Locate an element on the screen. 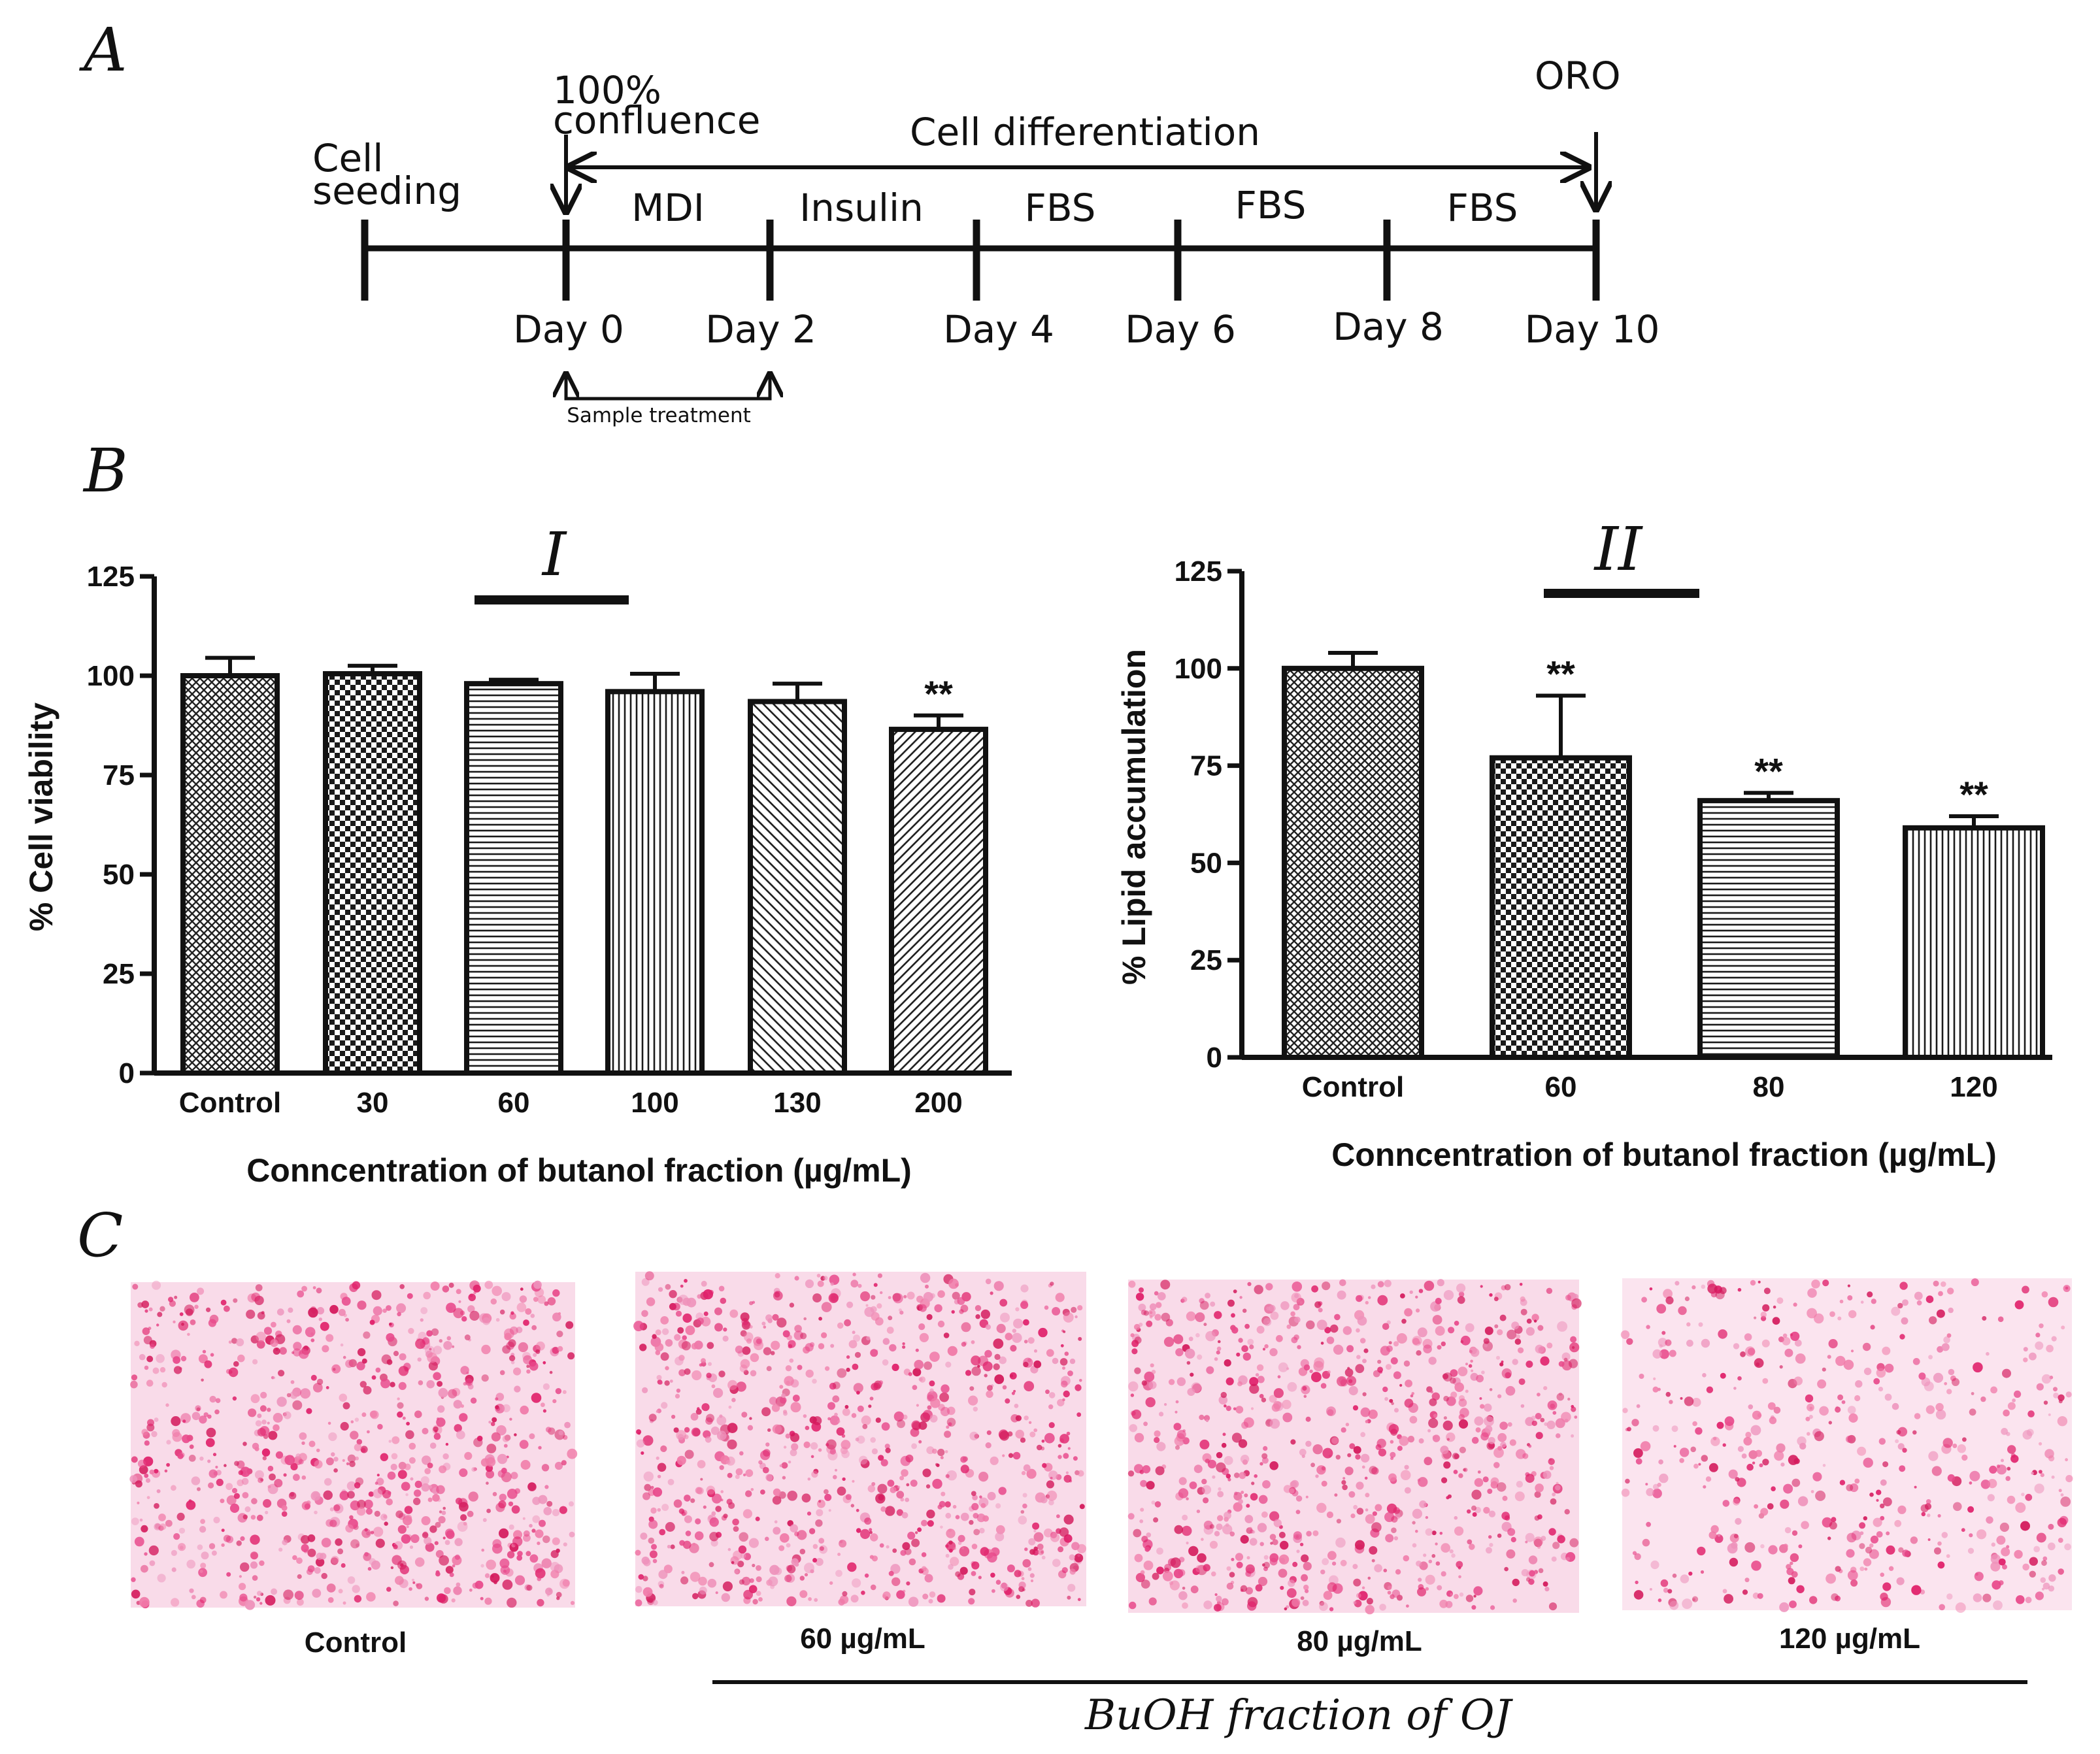 Image resolution: width=2100 pixels, height=1754 pixels. panel-letter-c: C is located at coordinates (100, 1235).